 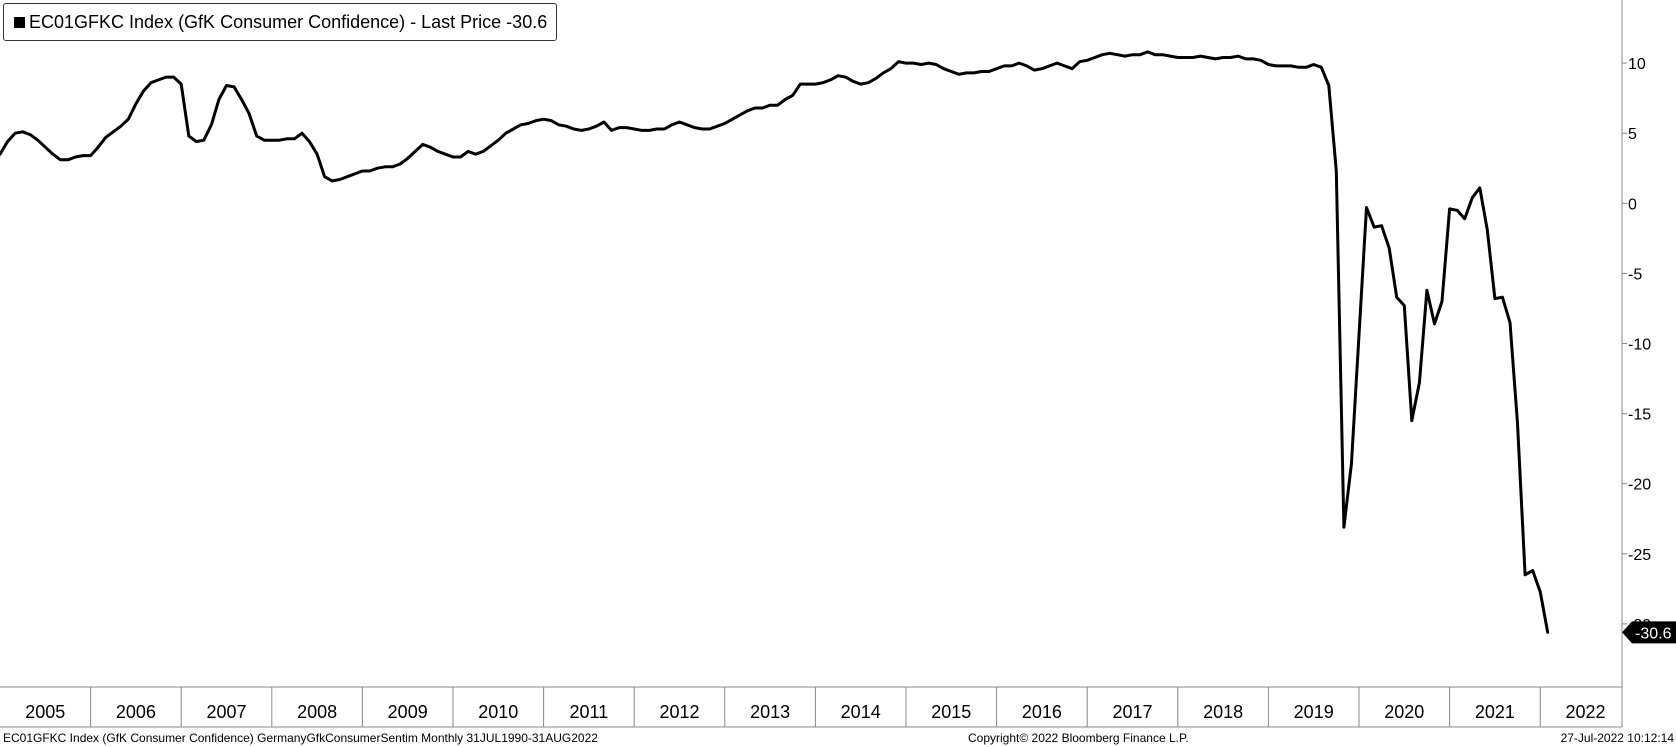 I want to click on x-tick-label: 2011, so click(x=589, y=712).